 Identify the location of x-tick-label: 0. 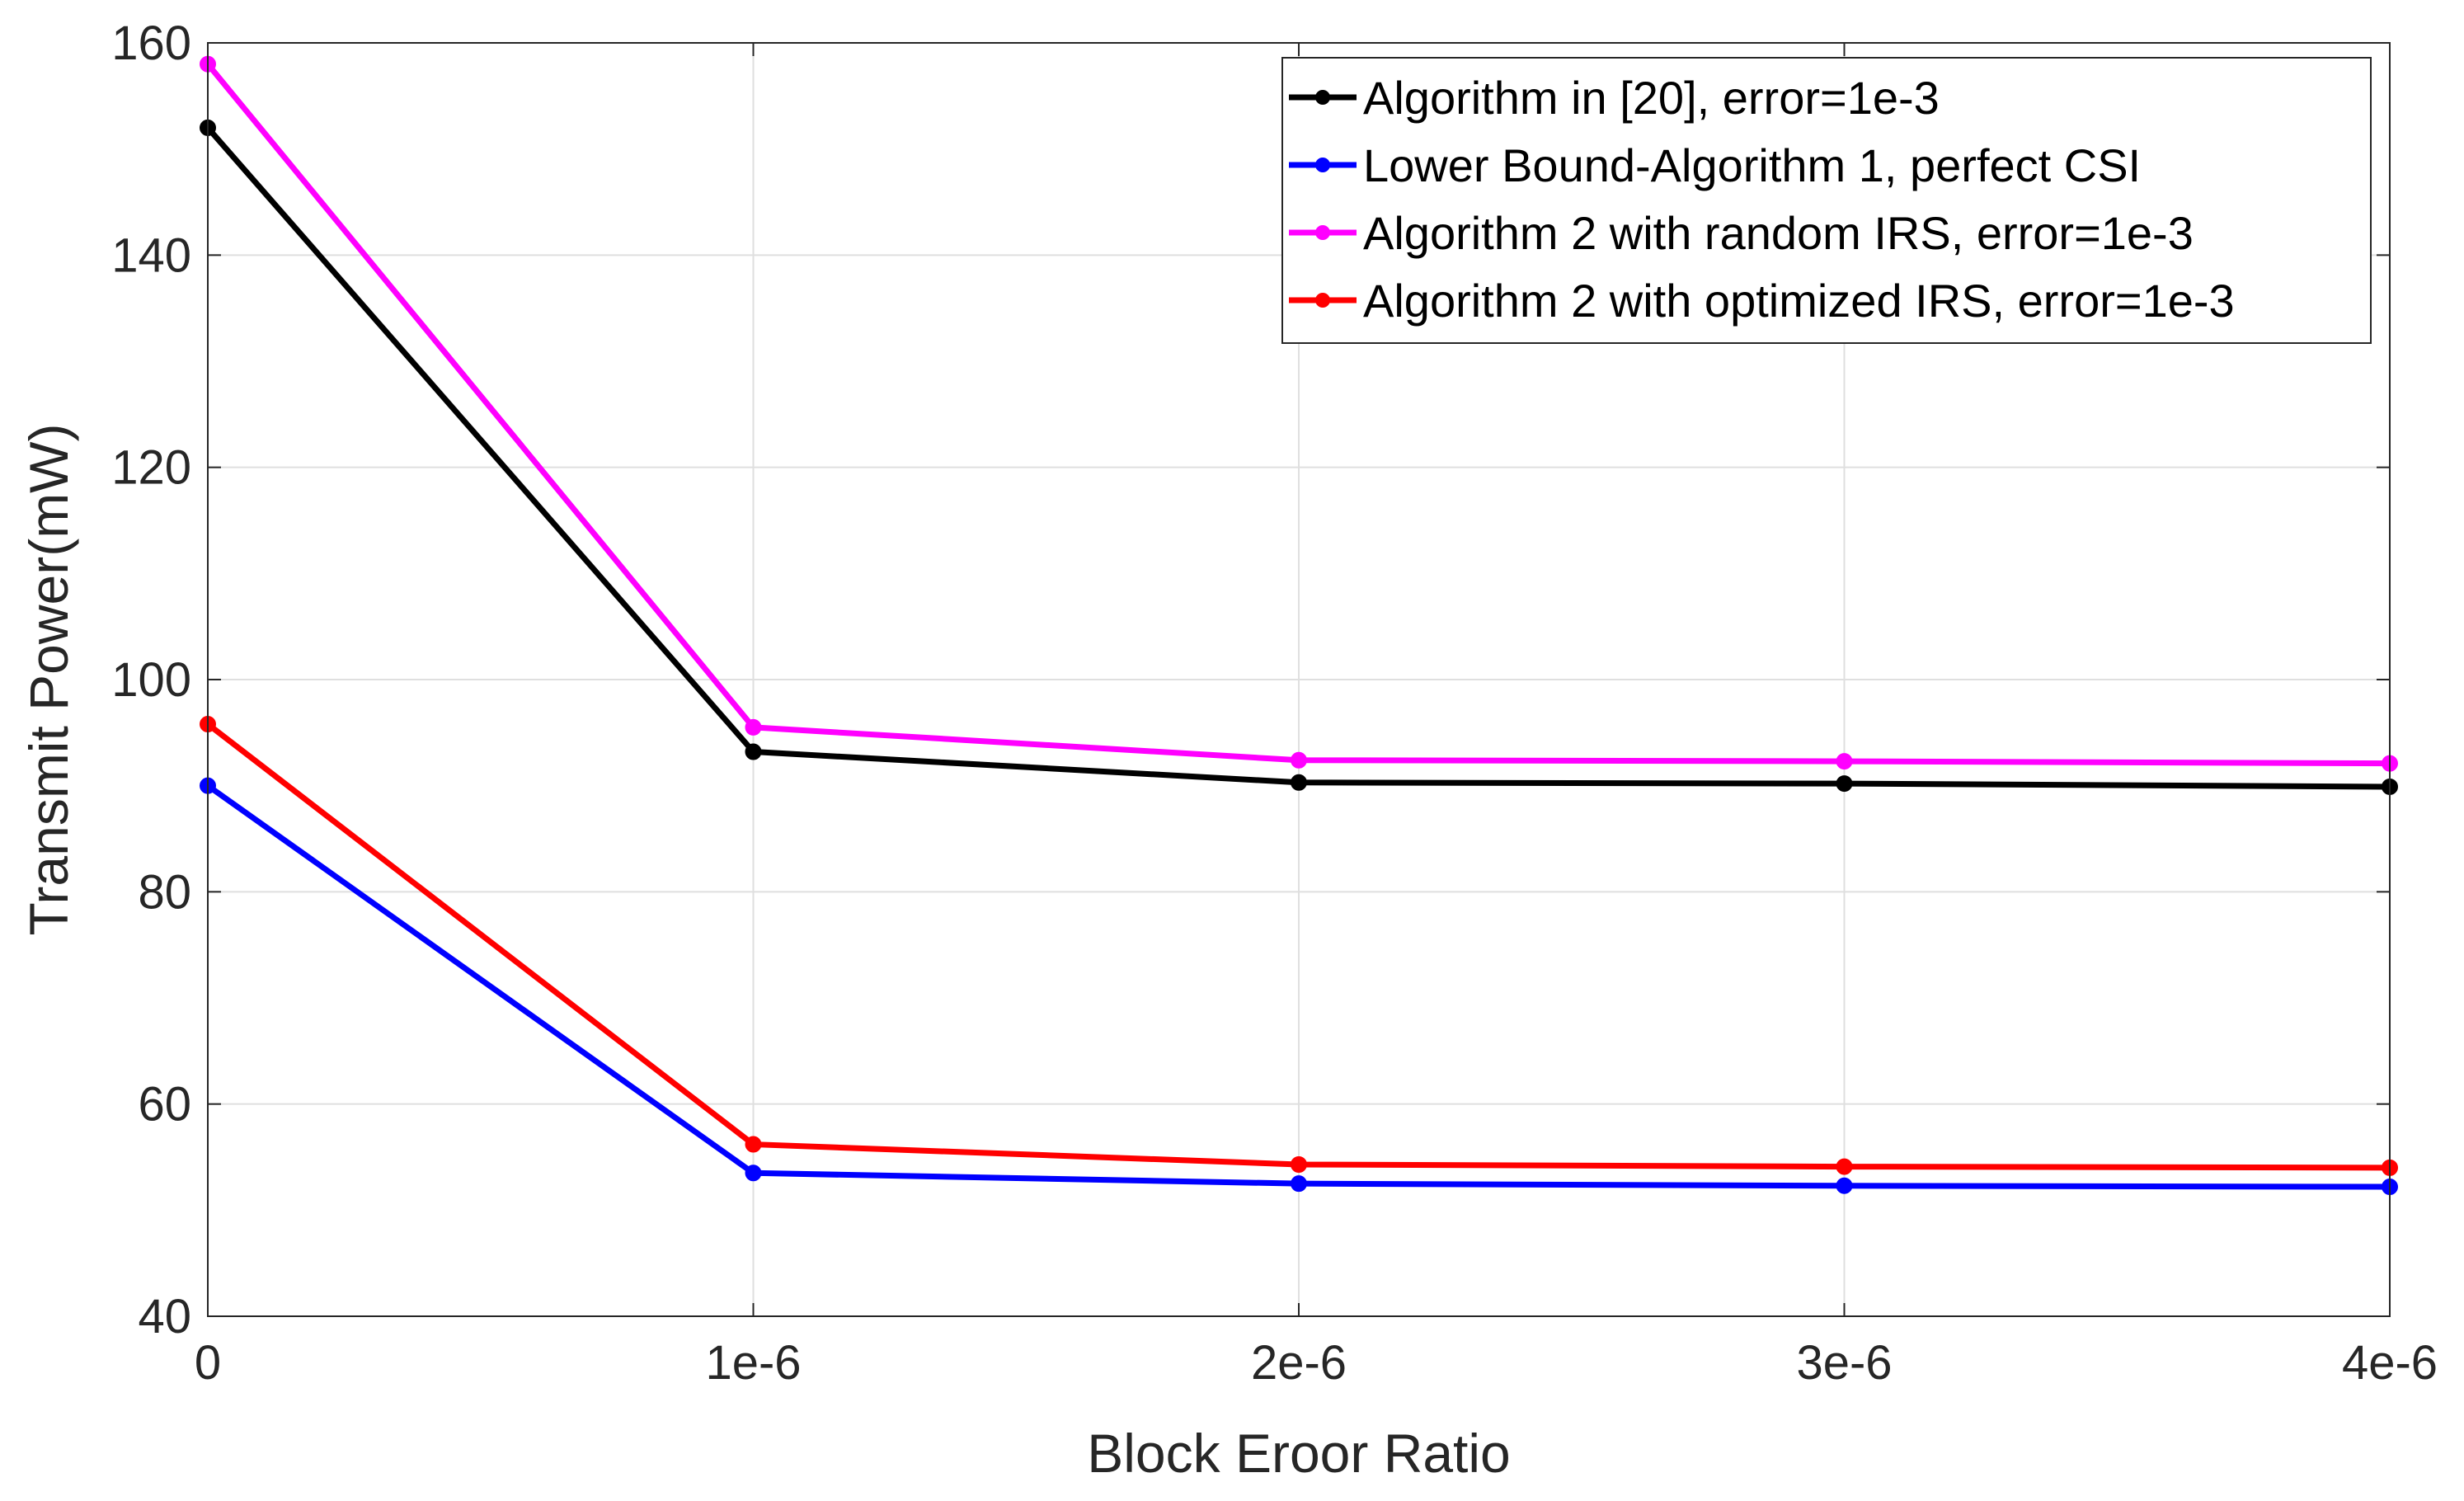
(208, 1363).